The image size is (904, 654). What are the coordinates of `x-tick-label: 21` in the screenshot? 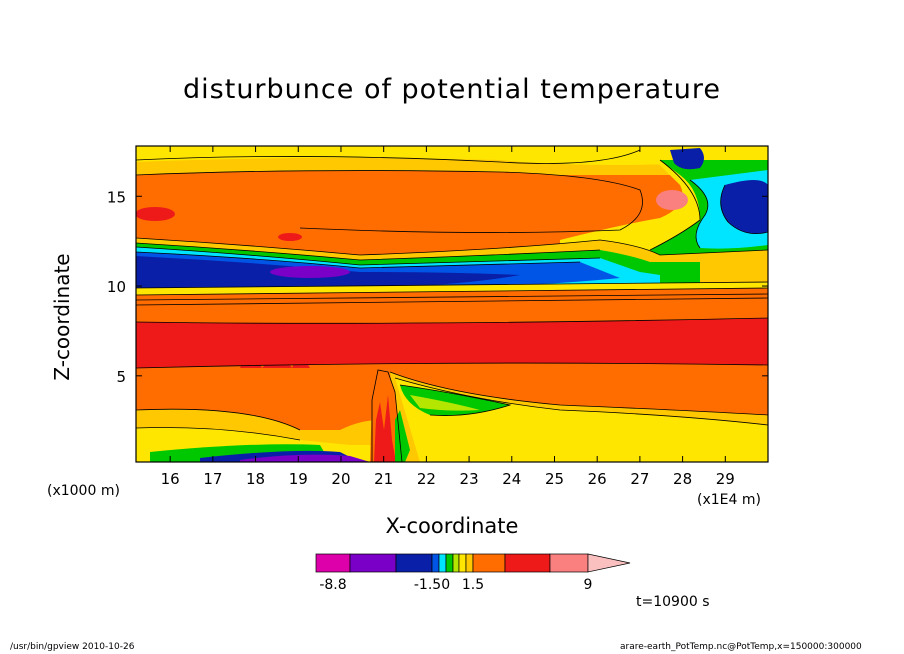 It's located at (383, 479).